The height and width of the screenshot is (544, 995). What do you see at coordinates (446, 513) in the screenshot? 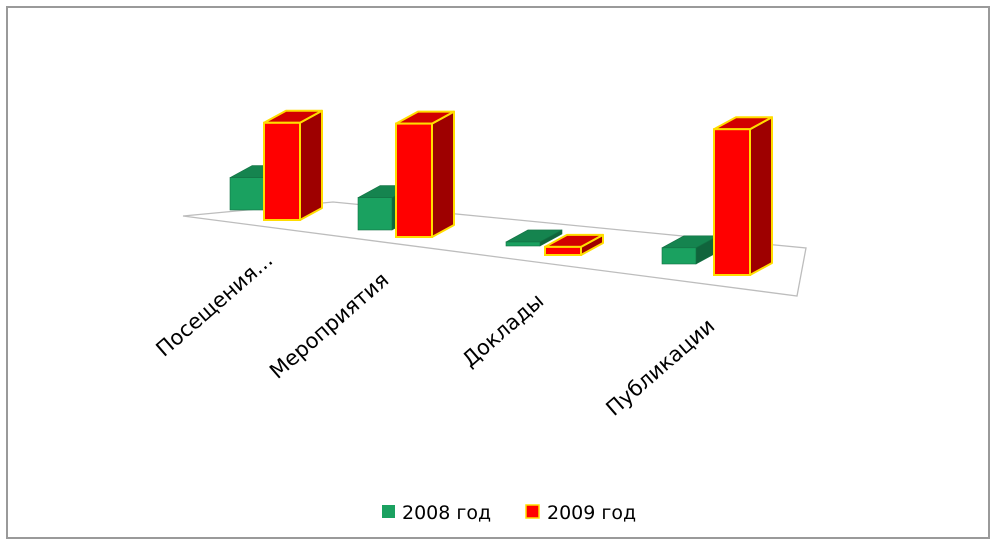
I see `legend-label: 2008 год` at bounding box center [446, 513].